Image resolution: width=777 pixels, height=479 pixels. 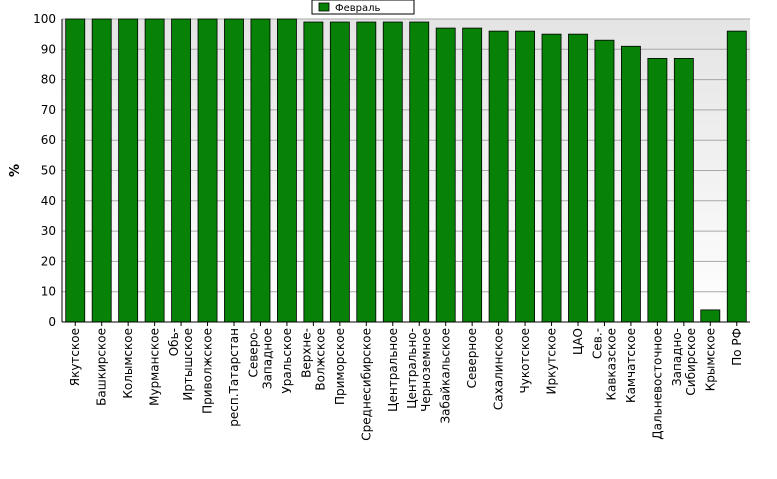 I want to click on legend-swatch, so click(x=324, y=7).